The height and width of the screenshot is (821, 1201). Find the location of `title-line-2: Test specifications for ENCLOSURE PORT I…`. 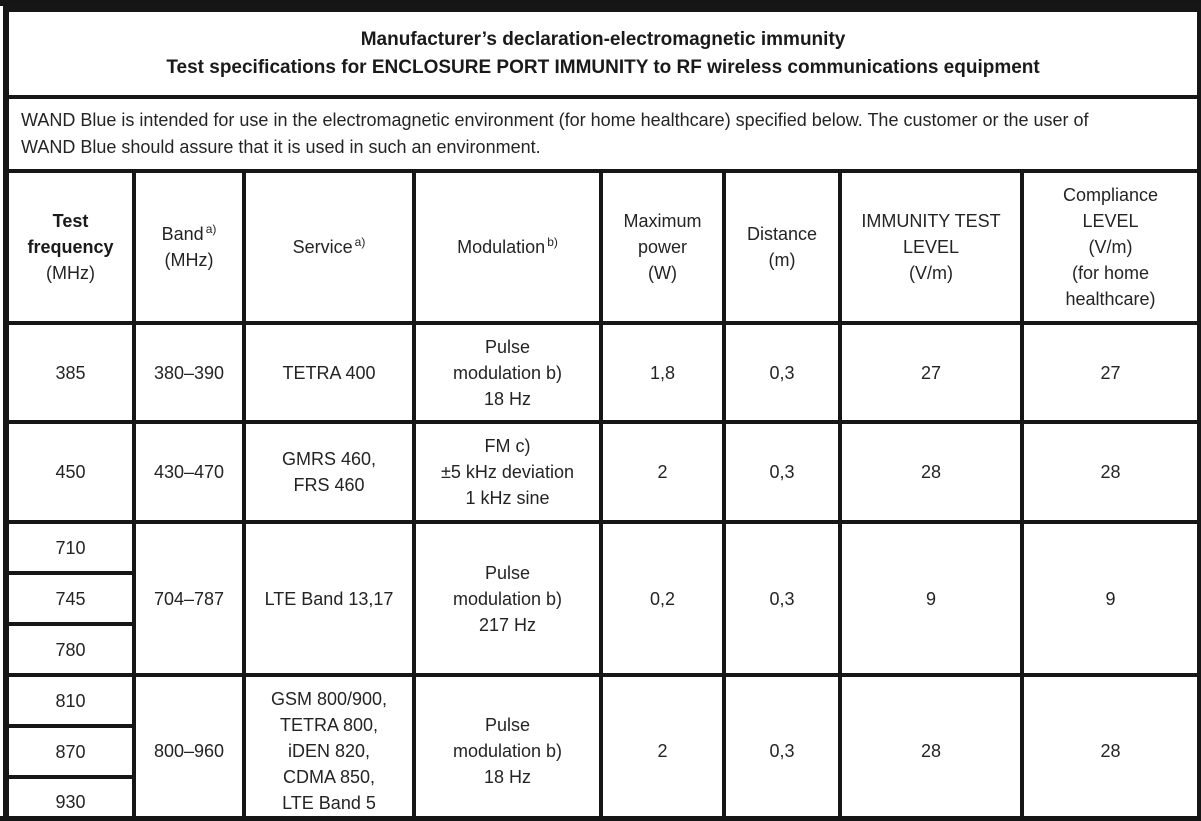

title-line-2: Test specifications for ENCLOSURE PORT I… is located at coordinates (603, 67).